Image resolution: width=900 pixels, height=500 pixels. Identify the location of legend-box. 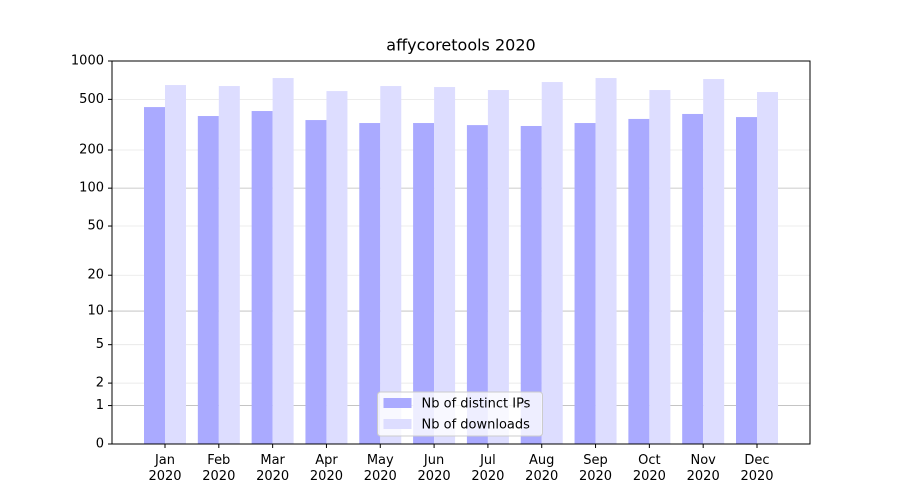
(460, 414).